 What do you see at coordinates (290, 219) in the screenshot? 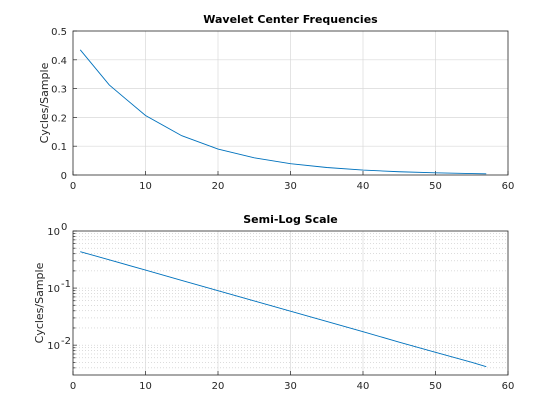
I see `chart-title: Semi-Log Scale` at bounding box center [290, 219].